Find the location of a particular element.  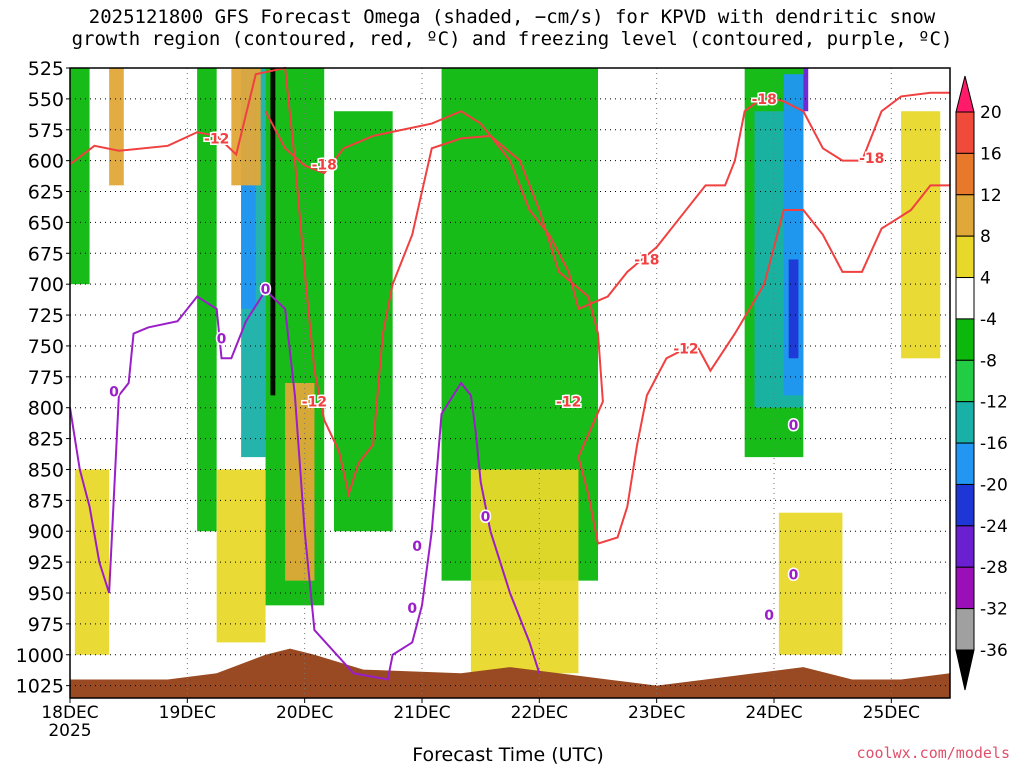

colorbar-bottom-arrow is located at coordinates (965, 670).